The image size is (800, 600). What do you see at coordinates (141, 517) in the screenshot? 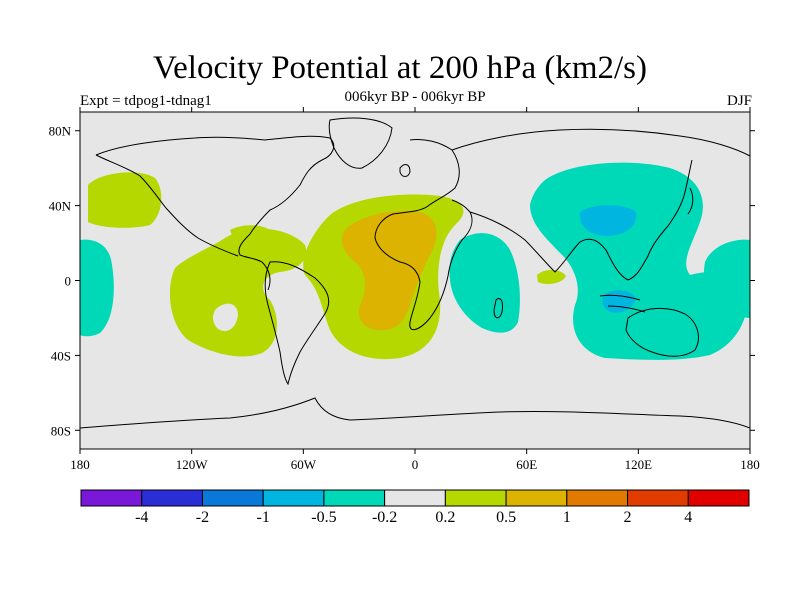
I see `colorbar-label: -4` at bounding box center [141, 517].